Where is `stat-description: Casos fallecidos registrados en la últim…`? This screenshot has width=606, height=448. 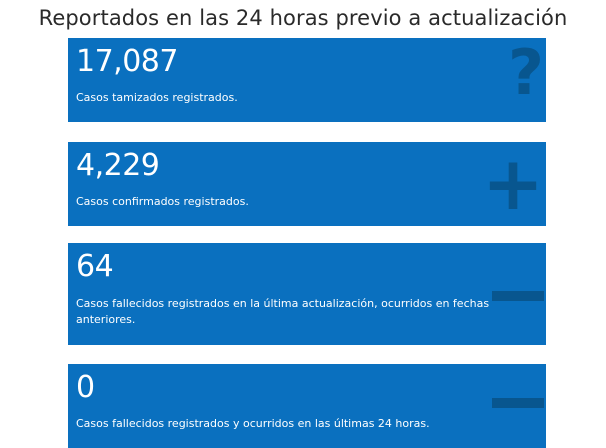
stat-description: Casos fallecidos registrados en la últim… is located at coordinates (283, 311).